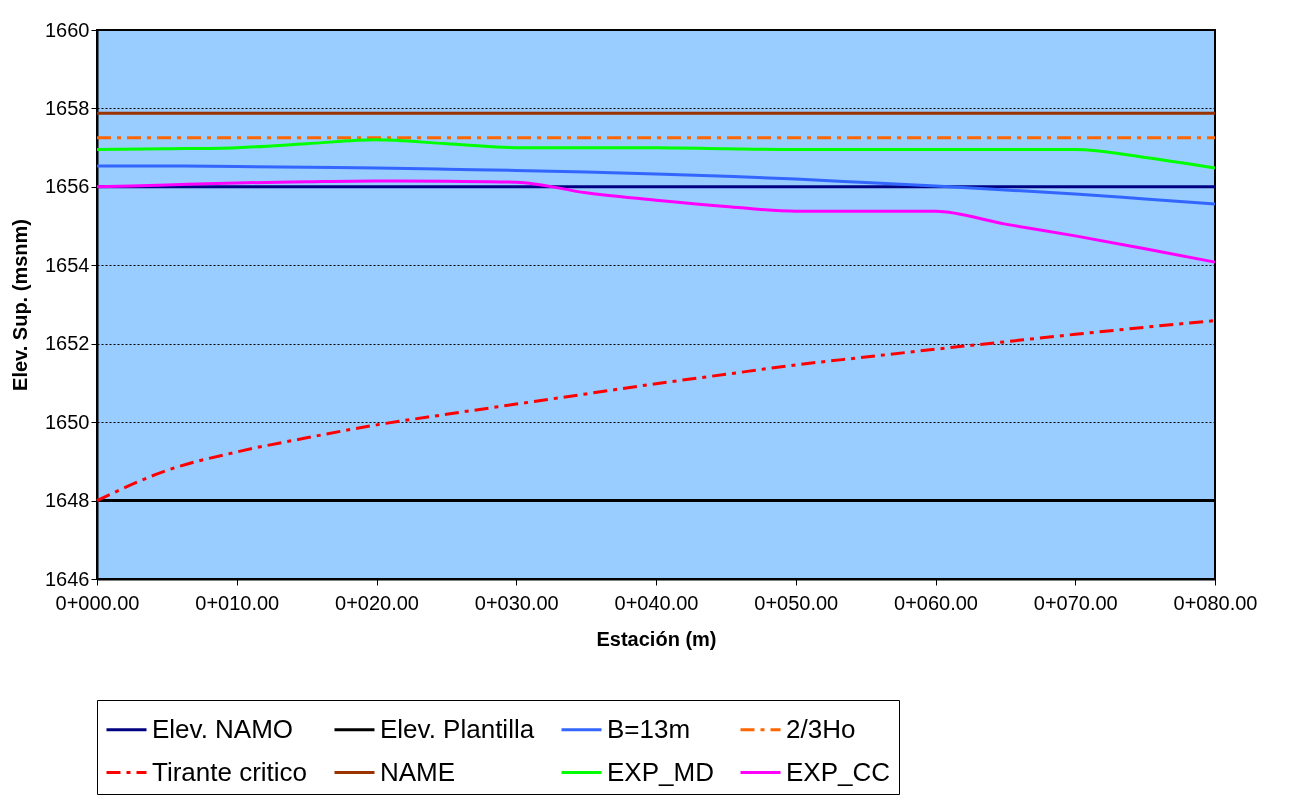  Describe the element at coordinates (516, 602) in the screenshot. I see `x-tick-label: 0+030.00` at that location.